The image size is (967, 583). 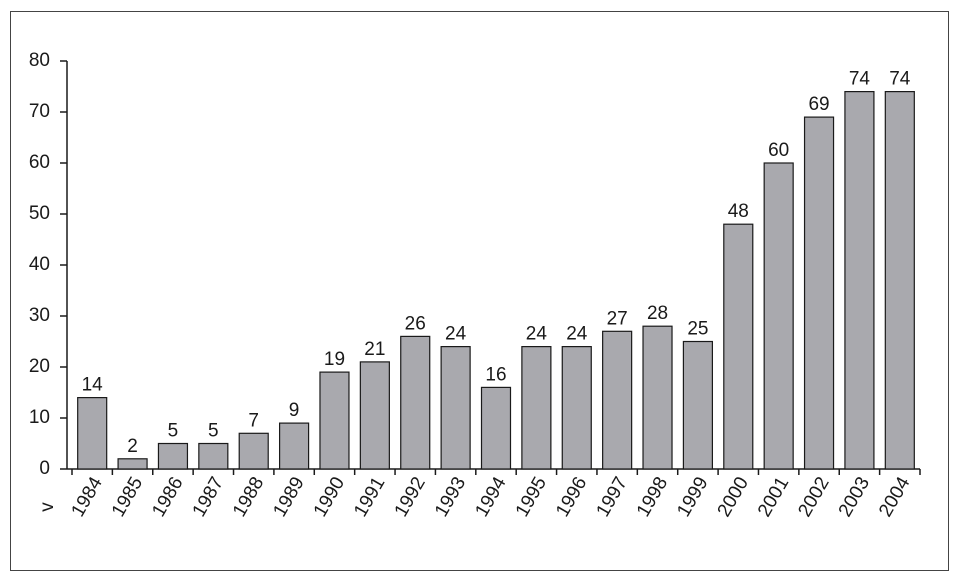 I want to click on x-tick-label-1984: 1984, so click(x=88, y=496).